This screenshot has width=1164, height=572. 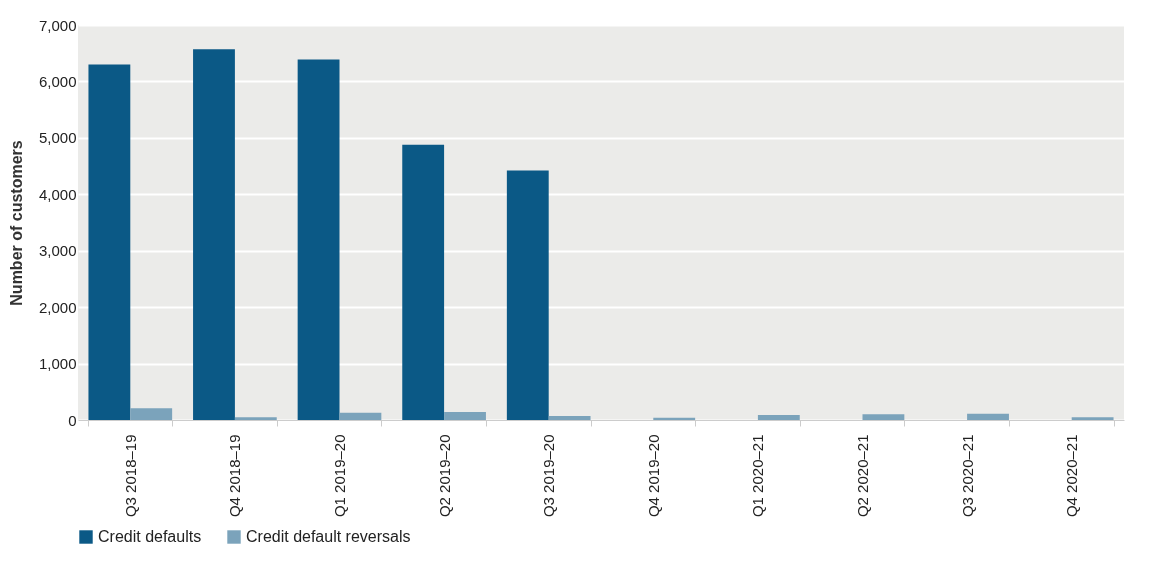 What do you see at coordinates (130, 476) in the screenshot?
I see `x-tick-label: Q3 2018–19` at bounding box center [130, 476].